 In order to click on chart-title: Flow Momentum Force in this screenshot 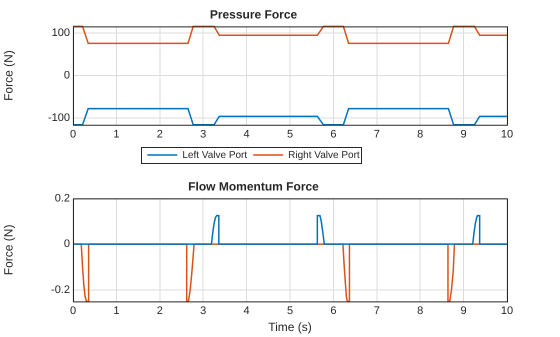, I will do `click(254, 187)`.